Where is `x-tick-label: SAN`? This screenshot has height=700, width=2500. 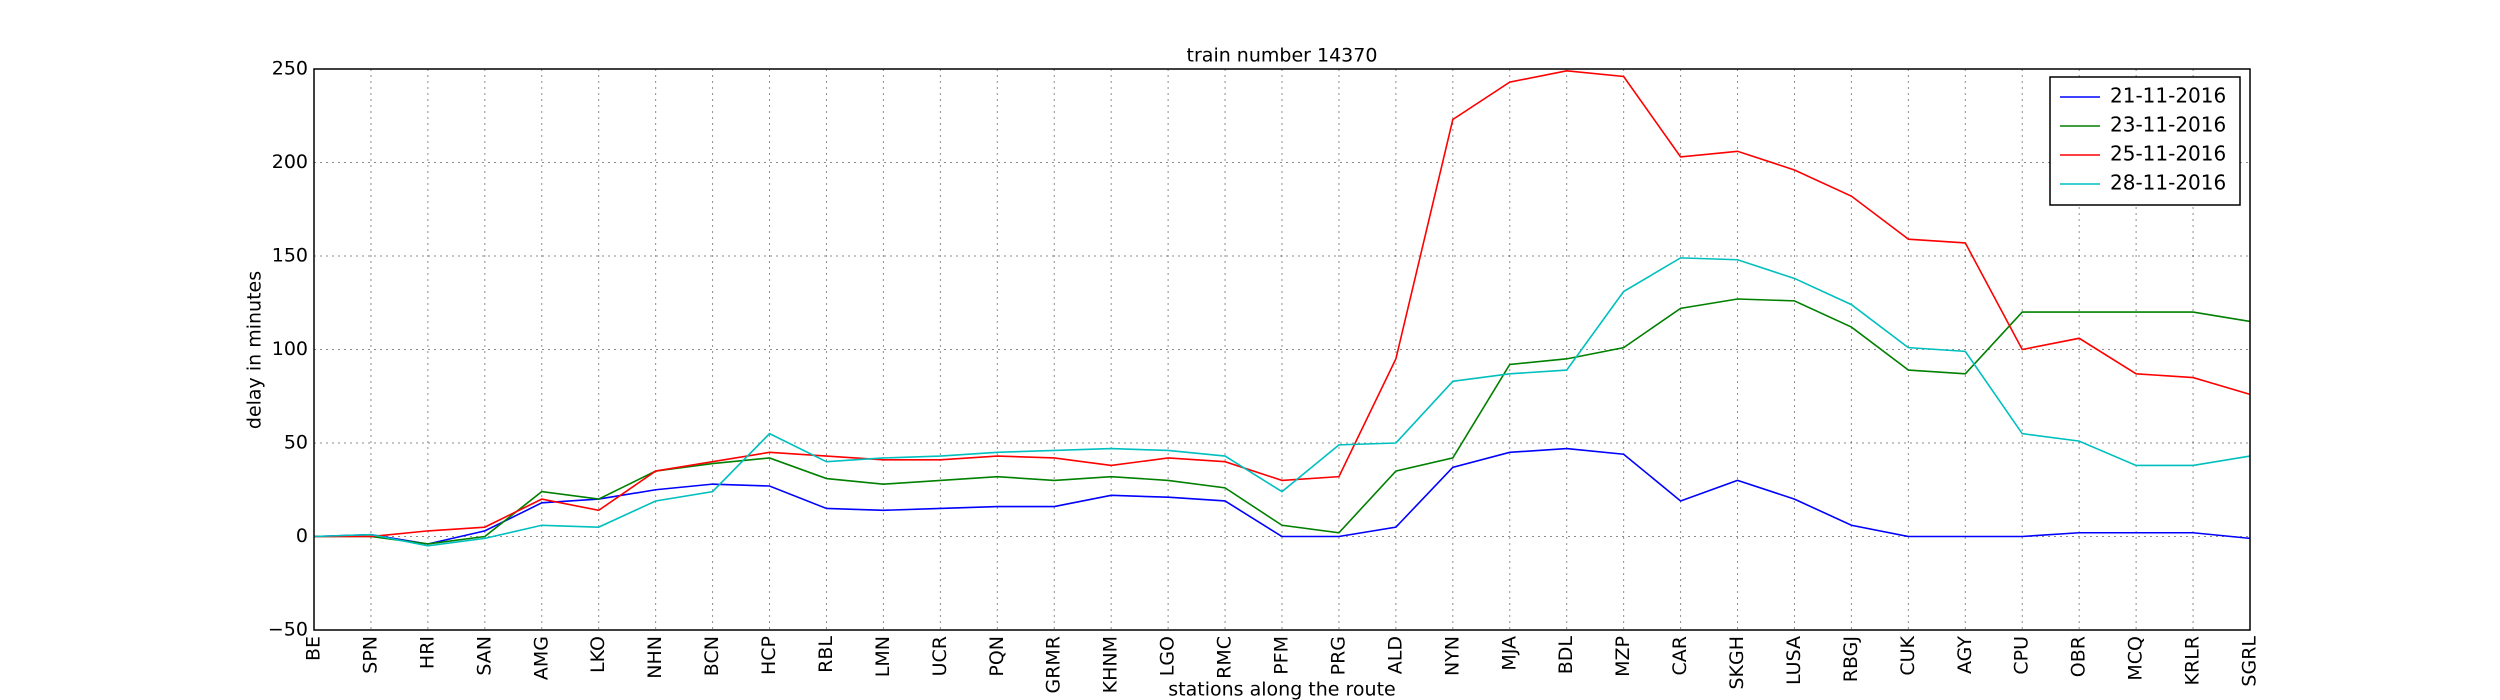 x-tick-label: SAN is located at coordinates (484, 656).